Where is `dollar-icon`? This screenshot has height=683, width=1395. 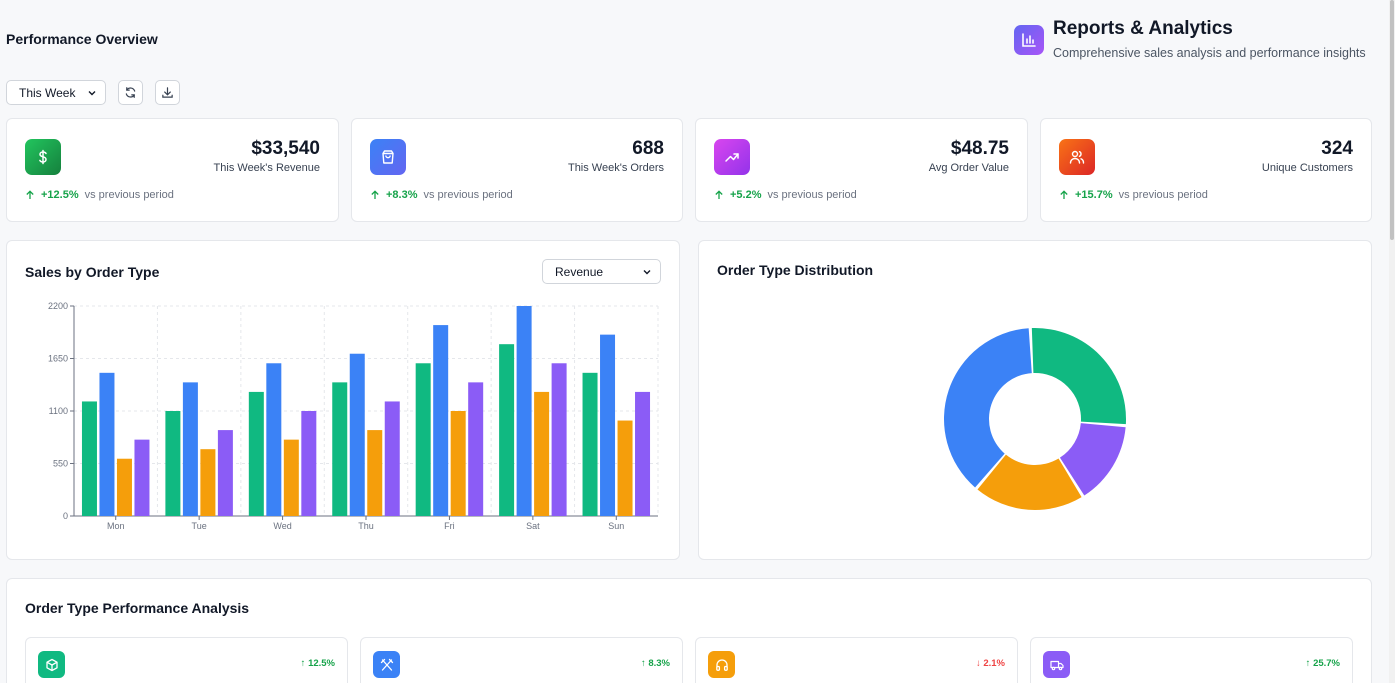 dollar-icon is located at coordinates (43, 157).